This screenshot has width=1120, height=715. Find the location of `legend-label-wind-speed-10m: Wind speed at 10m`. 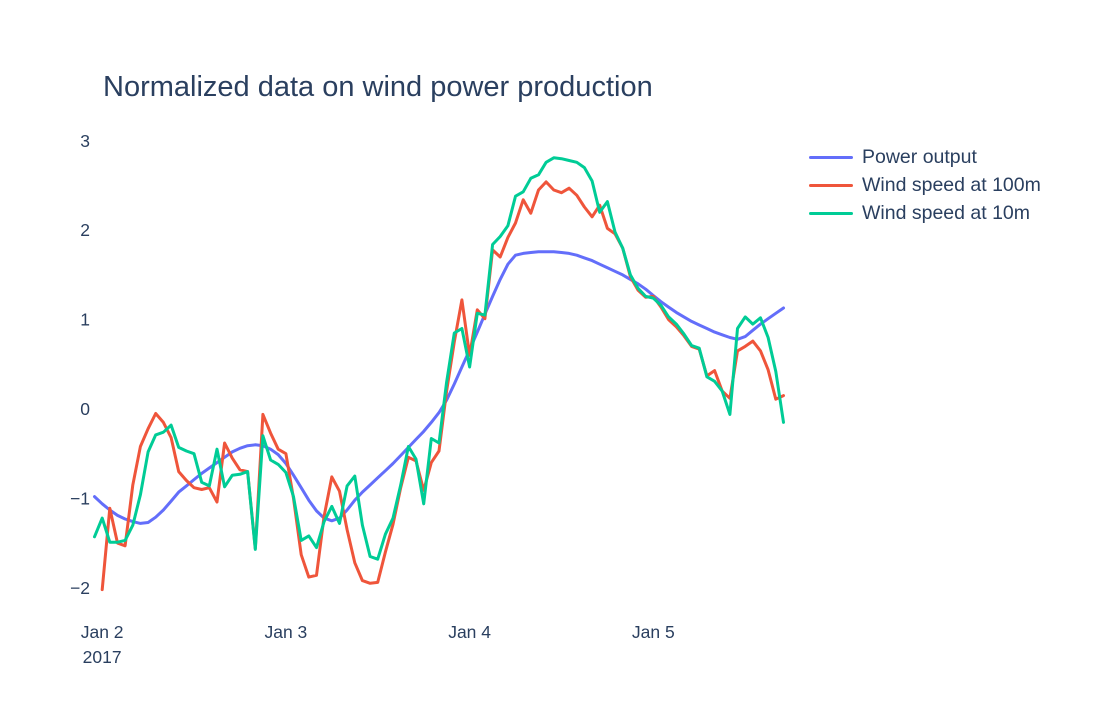

legend-label-wind-speed-10m: Wind speed at 10m is located at coordinates (946, 213).